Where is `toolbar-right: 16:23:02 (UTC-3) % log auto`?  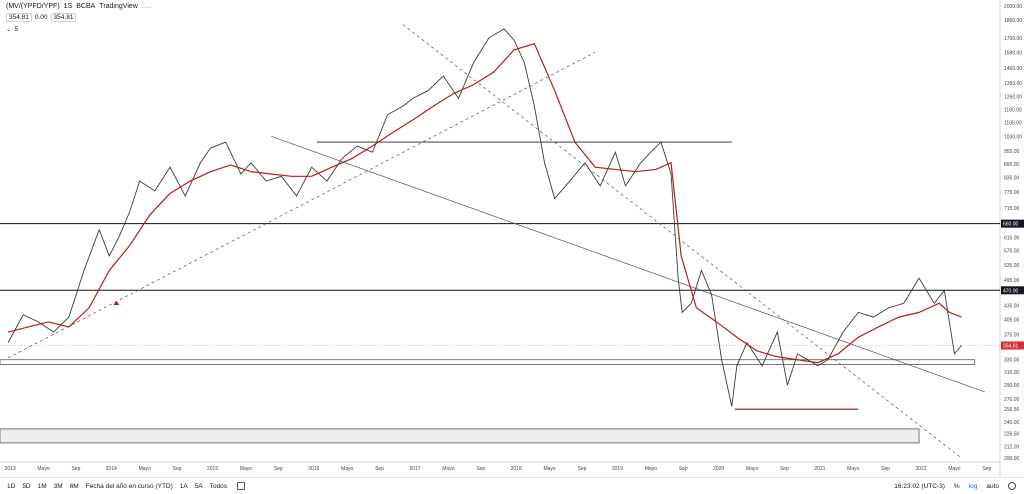 toolbar-right: 16:23:02 (UTC-3) % log auto is located at coordinates (955, 486).